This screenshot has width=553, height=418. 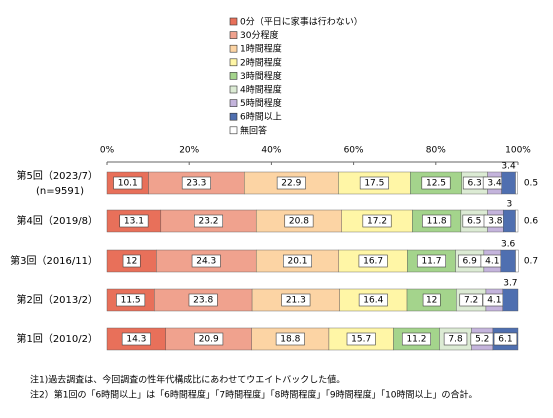 I want to click on value-label: 22.9, so click(x=291, y=184).